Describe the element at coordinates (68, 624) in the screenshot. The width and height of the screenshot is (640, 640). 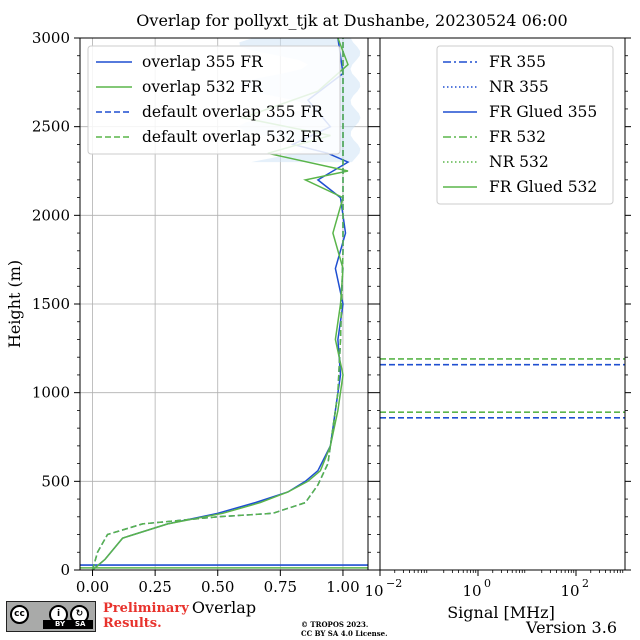
I see `cc-badge-bar` at that location.